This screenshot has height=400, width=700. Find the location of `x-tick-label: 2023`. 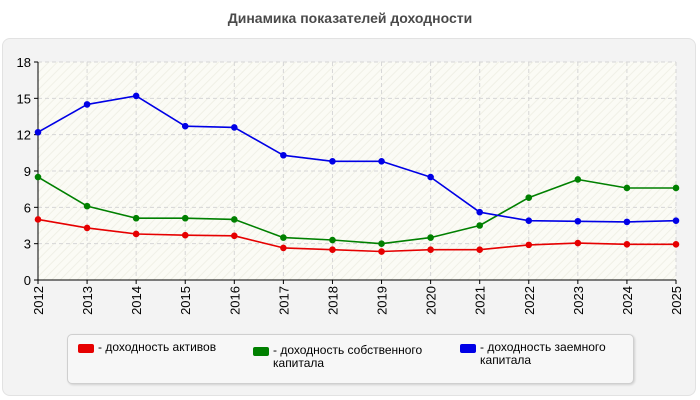

x-tick-label: 2023 is located at coordinates (578, 300).